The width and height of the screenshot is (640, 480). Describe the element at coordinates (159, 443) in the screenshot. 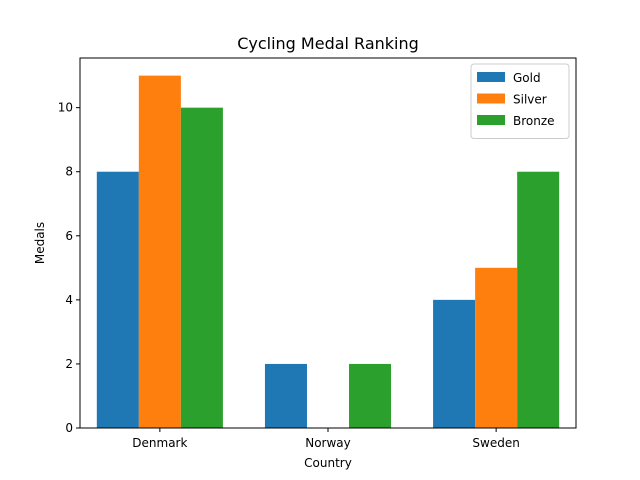

I see `x-tick-label: Denmark` at that location.